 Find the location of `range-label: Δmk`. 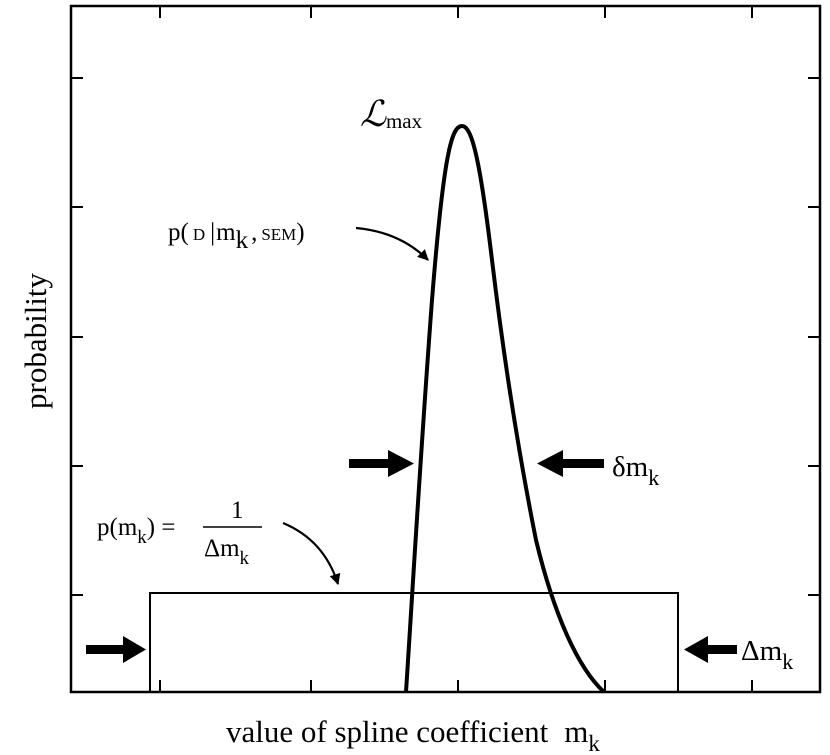

range-label: Δmk is located at coordinates (767, 654).